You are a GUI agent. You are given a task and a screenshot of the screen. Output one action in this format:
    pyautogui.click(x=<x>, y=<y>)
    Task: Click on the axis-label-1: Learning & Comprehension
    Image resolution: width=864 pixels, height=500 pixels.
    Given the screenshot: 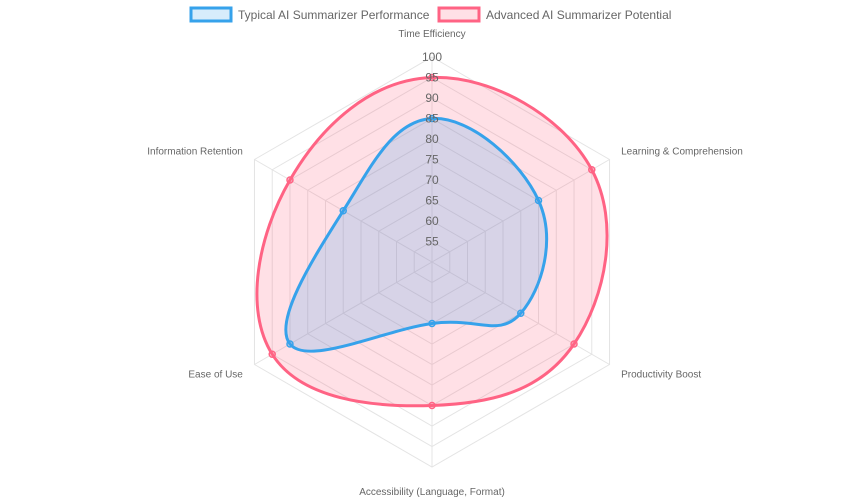 What is the action you would take?
    pyautogui.click(x=682, y=152)
    